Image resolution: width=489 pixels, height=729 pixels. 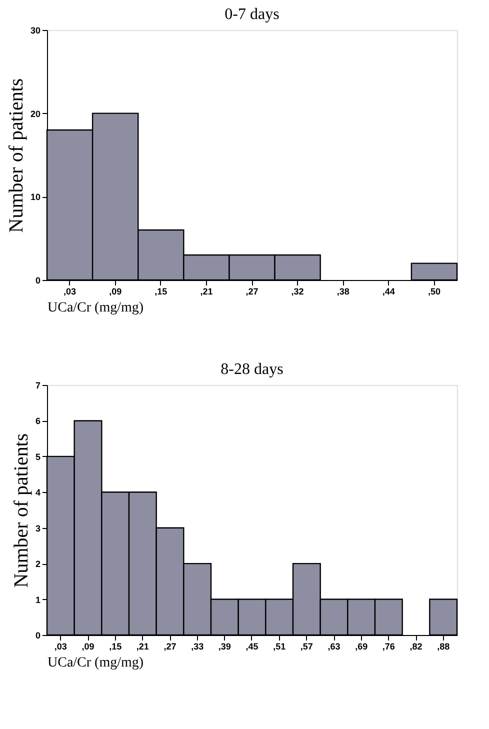 What do you see at coordinates (443, 647) in the screenshot?
I see `x-tick-label: ,88` at bounding box center [443, 647].